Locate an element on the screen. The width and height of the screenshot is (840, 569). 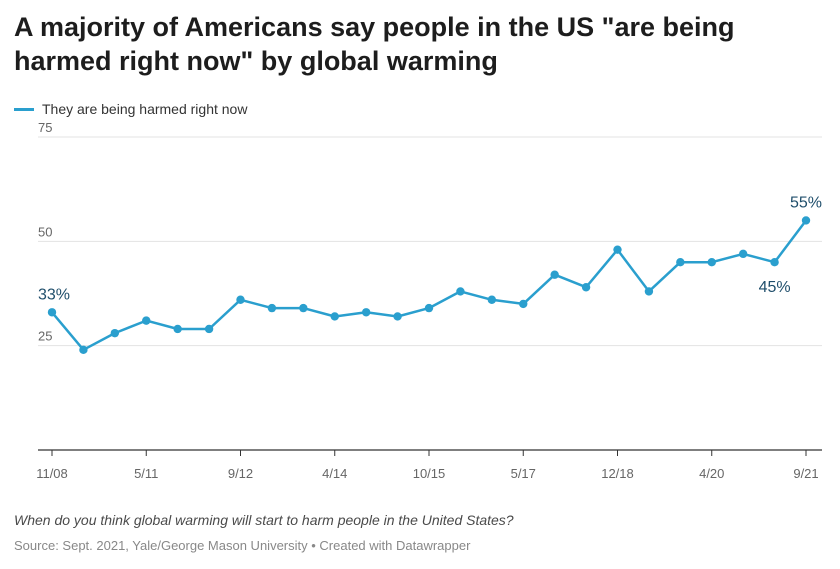
x-tick-label-9-12: 9/12 is located at coordinates (240, 473).